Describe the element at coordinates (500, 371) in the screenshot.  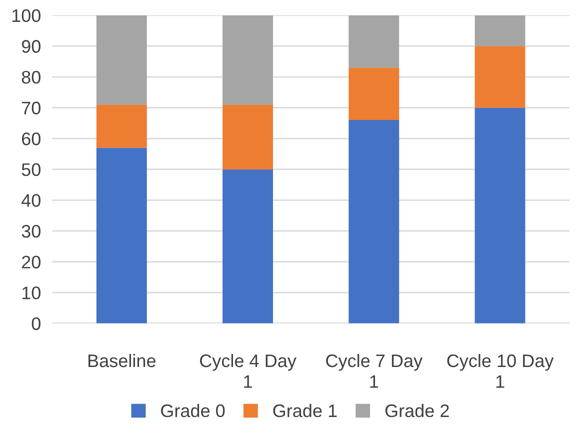
I see `x-tick-label: Cycle 10 Day 1` at that location.